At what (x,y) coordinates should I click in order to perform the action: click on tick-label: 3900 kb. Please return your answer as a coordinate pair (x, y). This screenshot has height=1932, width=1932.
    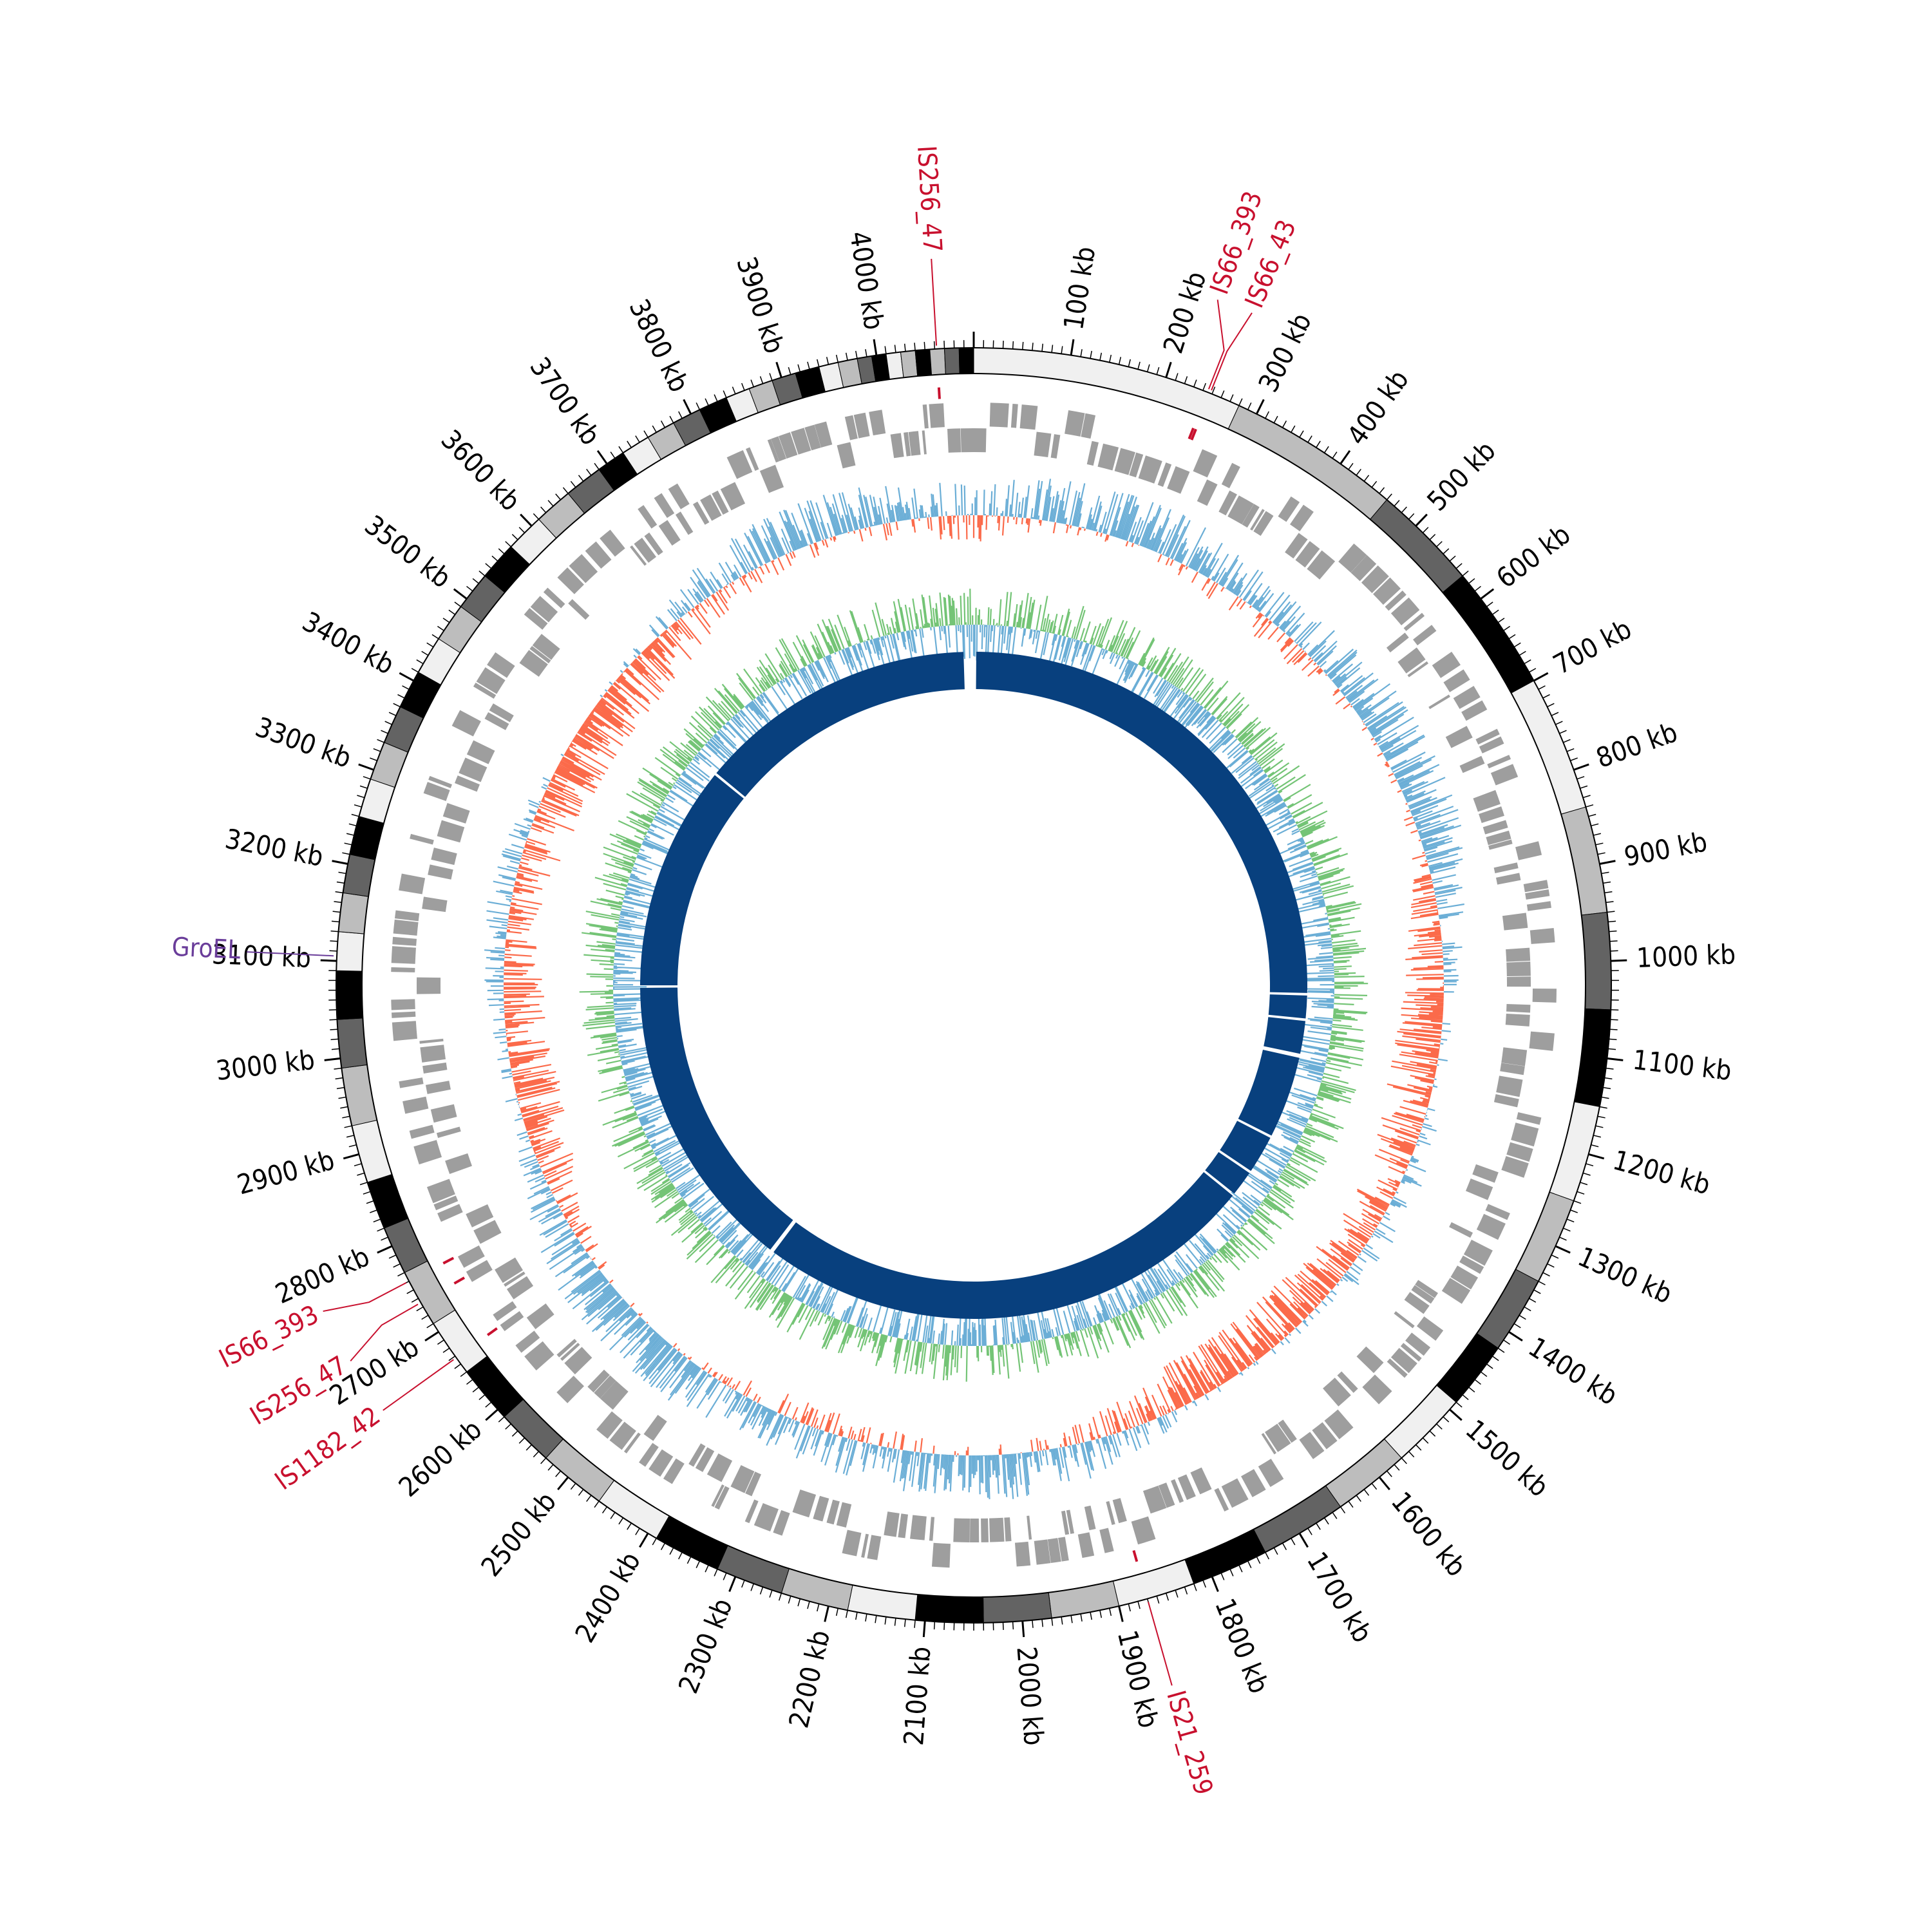
    Looking at the image, I should click on (760, 305).